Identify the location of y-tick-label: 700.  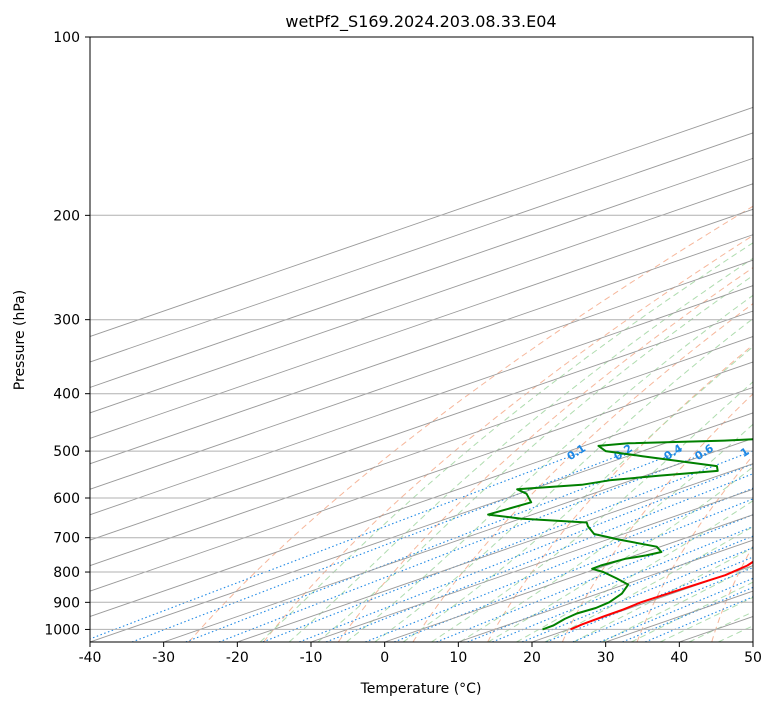
(66, 539).